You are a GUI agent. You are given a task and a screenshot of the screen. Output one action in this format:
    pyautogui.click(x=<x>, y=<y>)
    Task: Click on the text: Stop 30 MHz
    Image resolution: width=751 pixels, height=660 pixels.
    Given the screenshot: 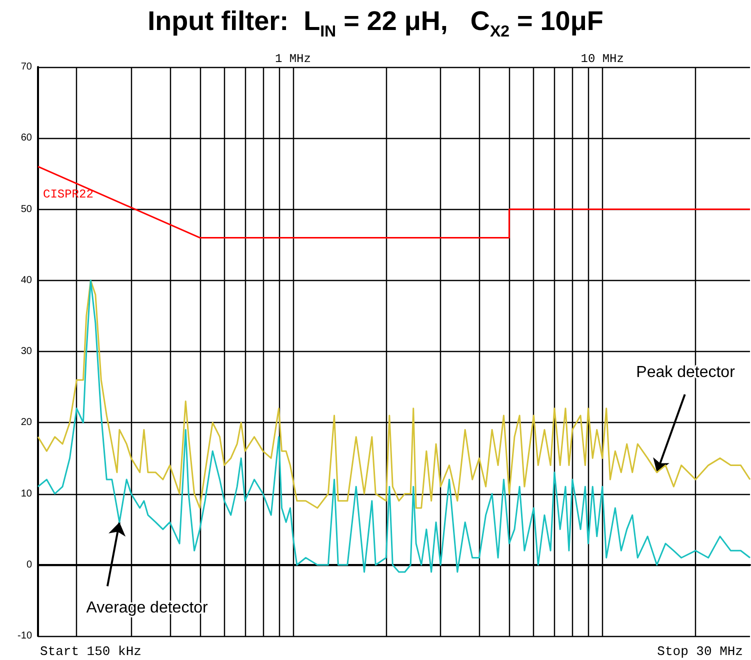 What is the action you would take?
    pyautogui.click(x=700, y=651)
    